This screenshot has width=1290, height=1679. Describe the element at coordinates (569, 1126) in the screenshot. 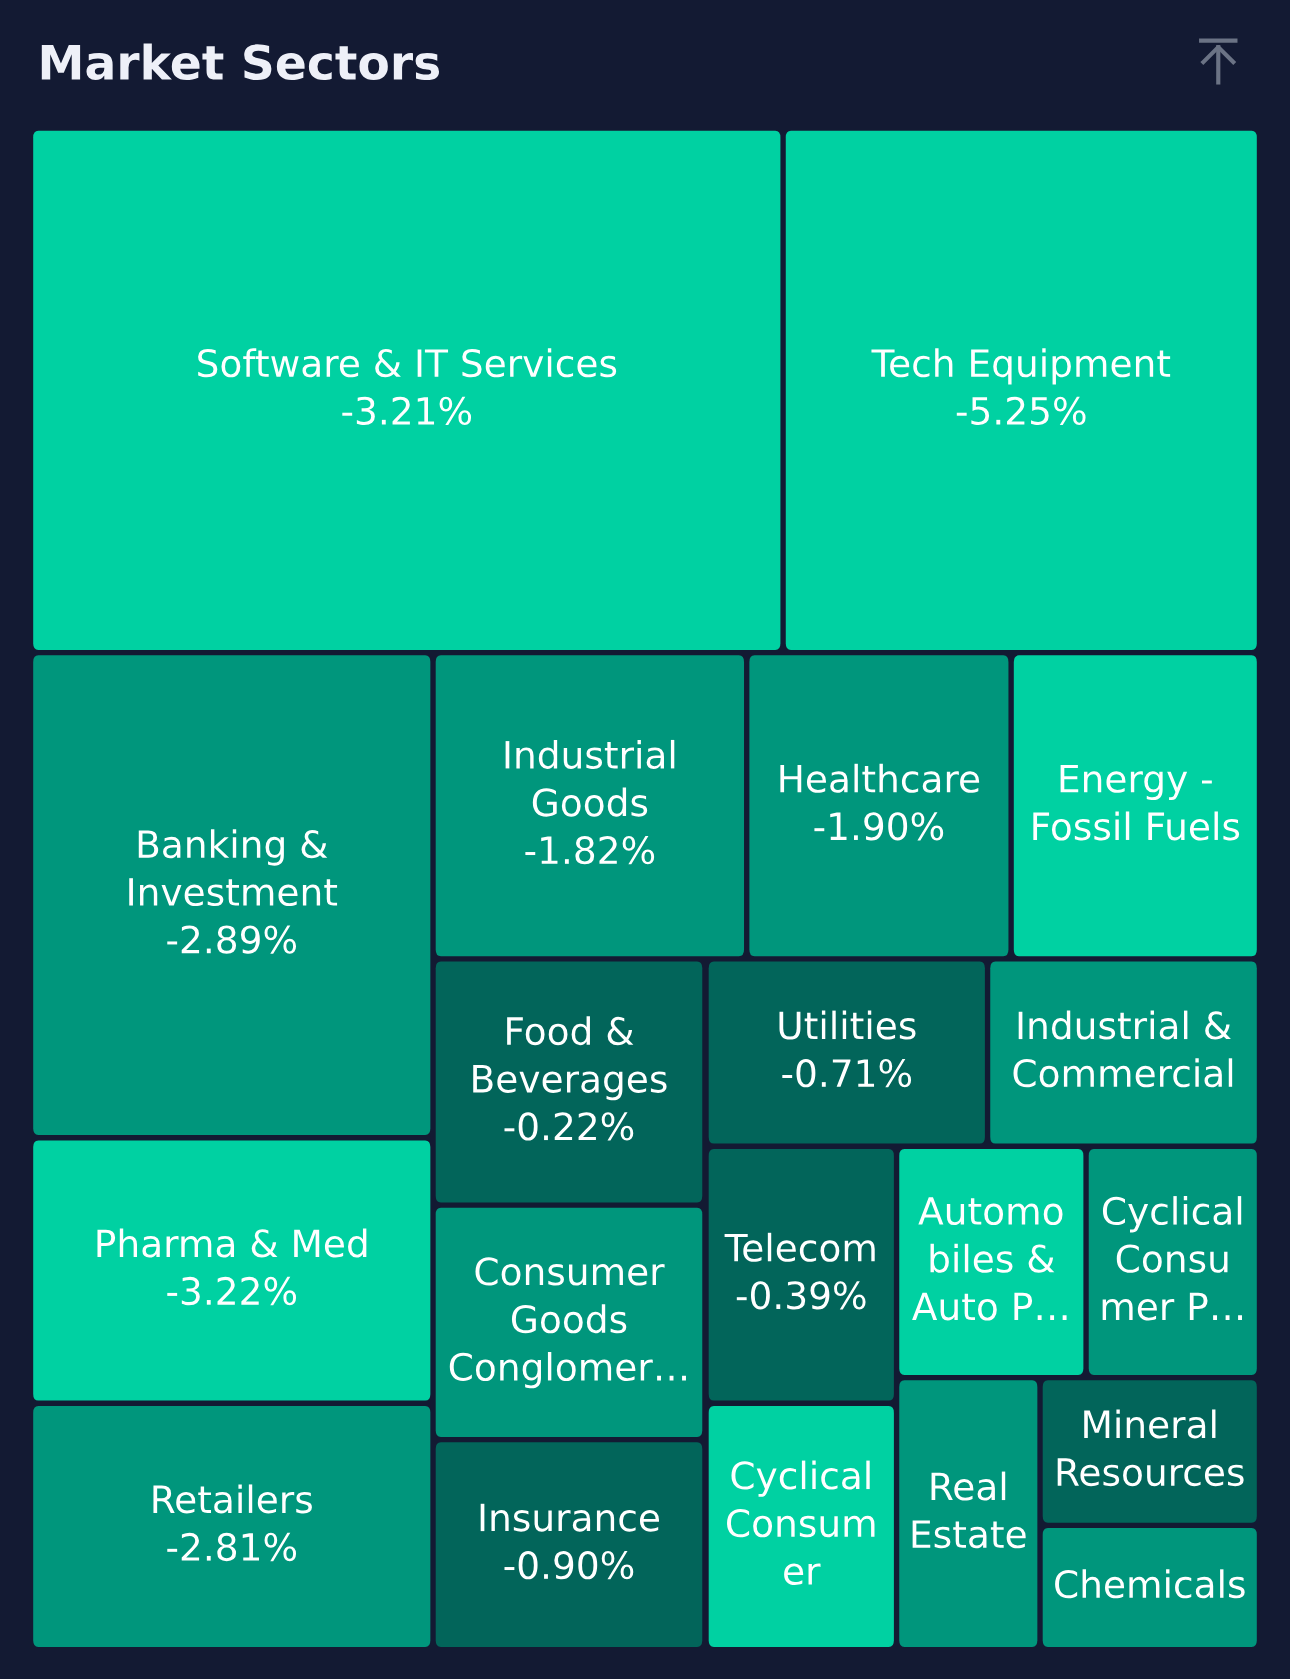

I see `data-label: -0.22%` at that location.